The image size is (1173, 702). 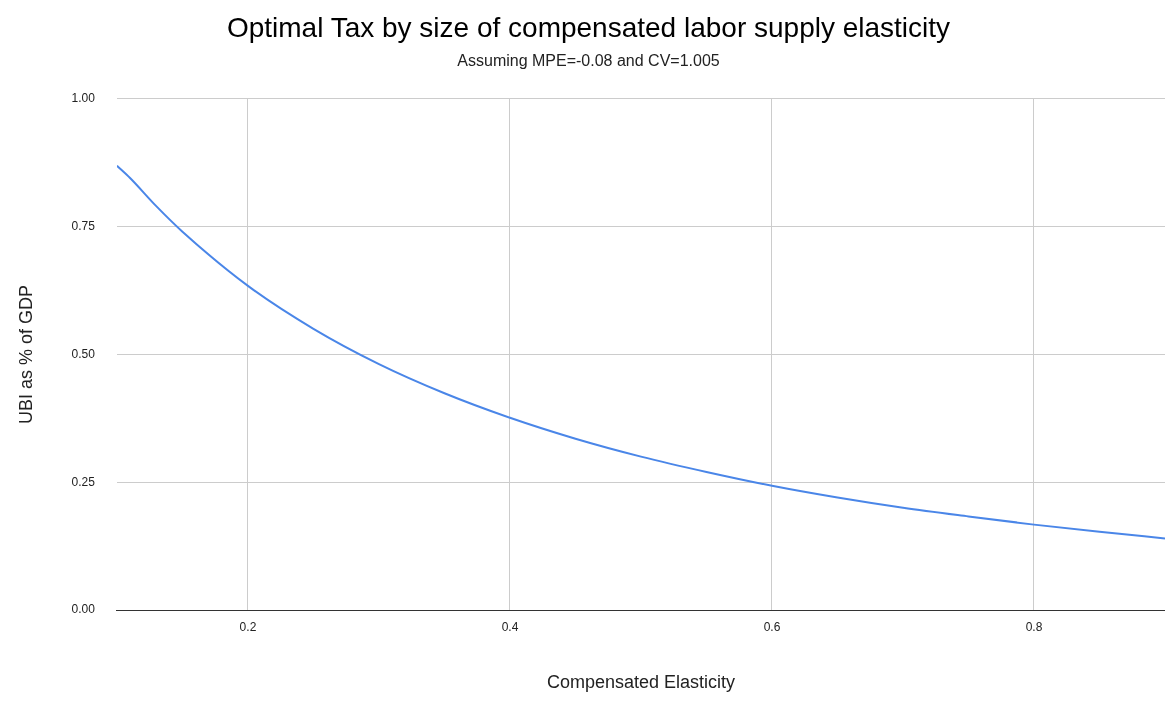 What do you see at coordinates (1034, 626) in the screenshot?
I see `x-tick-label: 0.8` at bounding box center [1034, 626].